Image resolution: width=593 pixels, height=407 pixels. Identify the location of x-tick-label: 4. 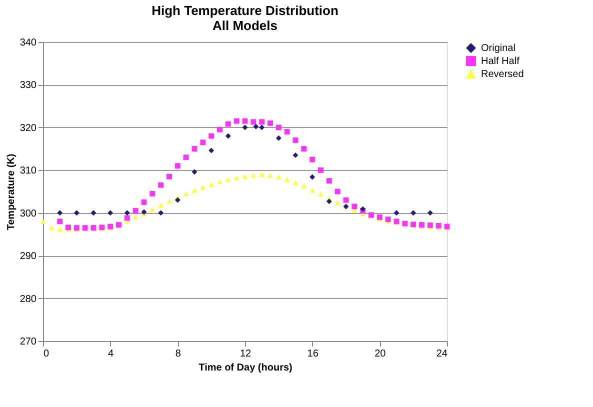
(111, 354).